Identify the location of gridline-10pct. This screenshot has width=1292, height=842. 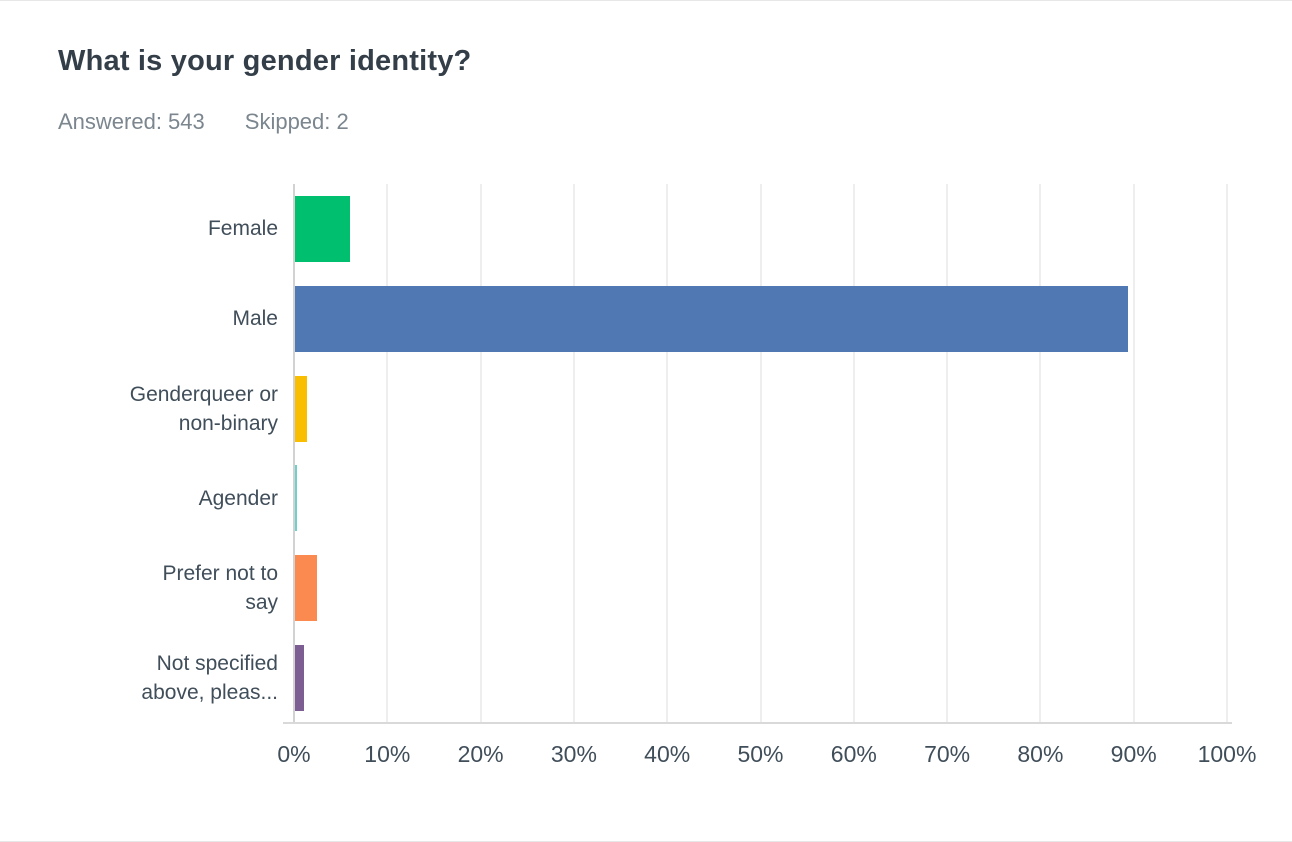
(387, 453).